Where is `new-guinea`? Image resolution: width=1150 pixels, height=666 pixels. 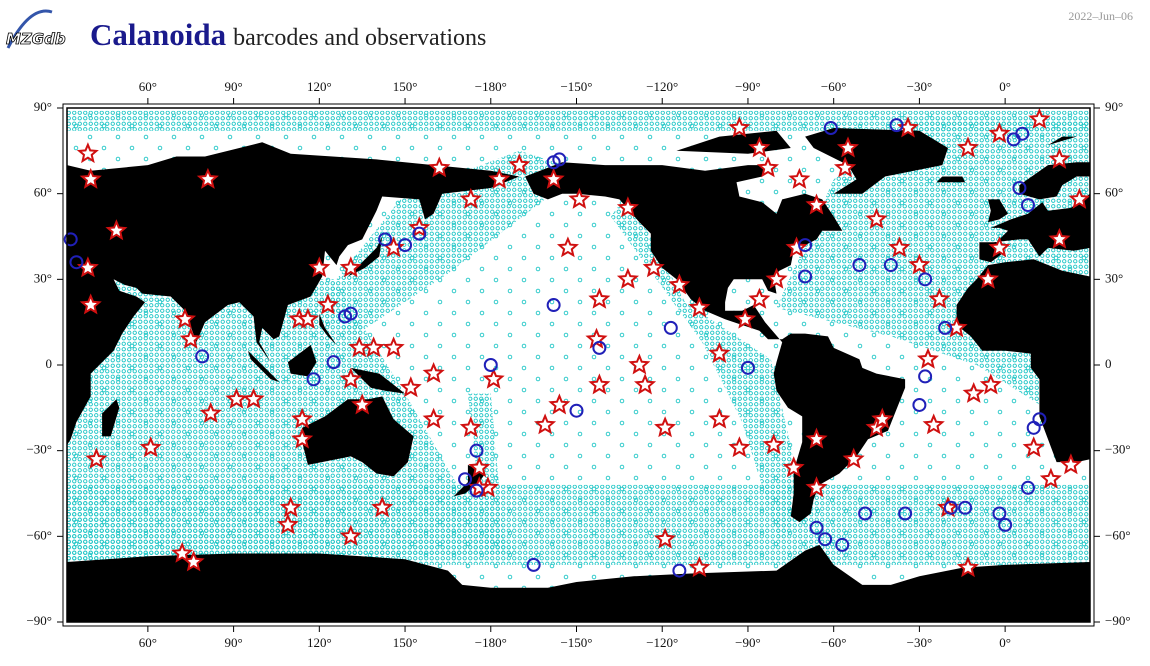 new-guinea is located at coordinates (377, 380).